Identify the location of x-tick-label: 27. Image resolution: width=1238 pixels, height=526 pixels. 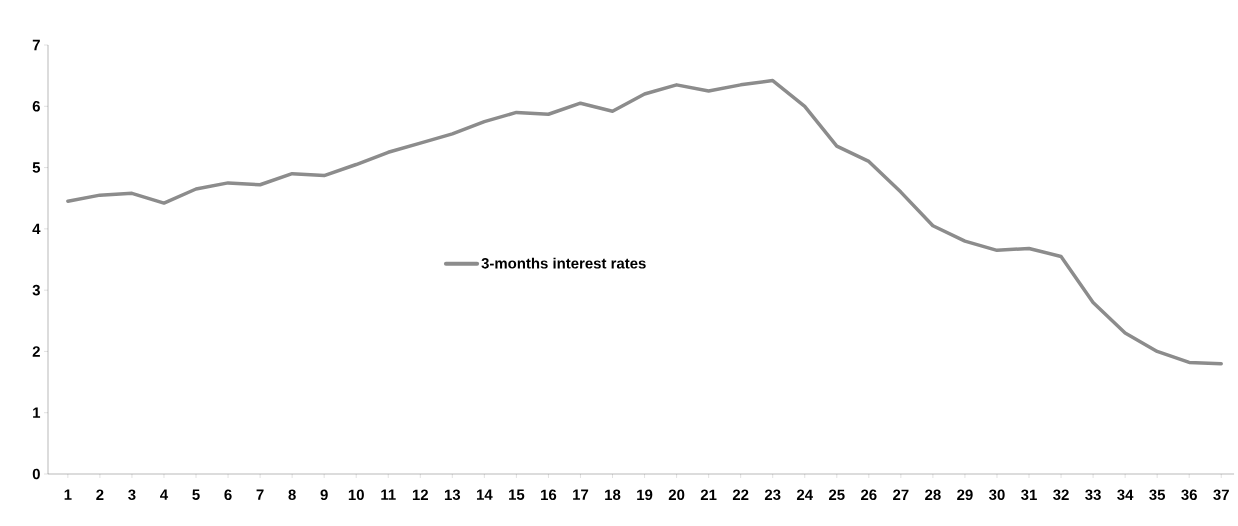
(901, 494).